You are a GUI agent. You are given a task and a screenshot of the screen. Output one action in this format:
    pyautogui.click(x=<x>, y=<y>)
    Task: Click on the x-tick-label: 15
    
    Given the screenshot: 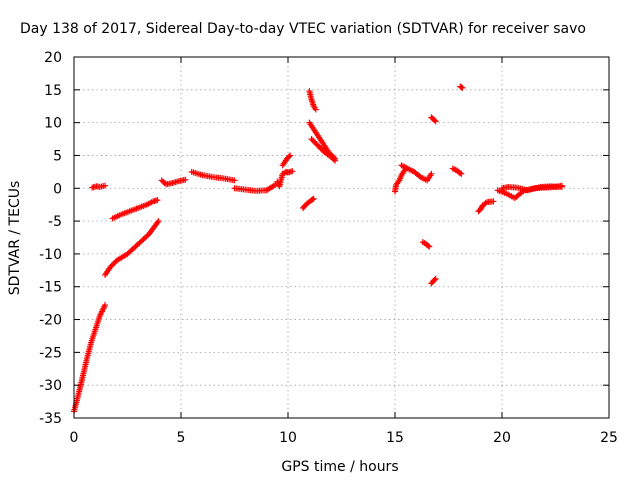 What is the action you would take?
    pyautogui.click(x=395, y=438)
    